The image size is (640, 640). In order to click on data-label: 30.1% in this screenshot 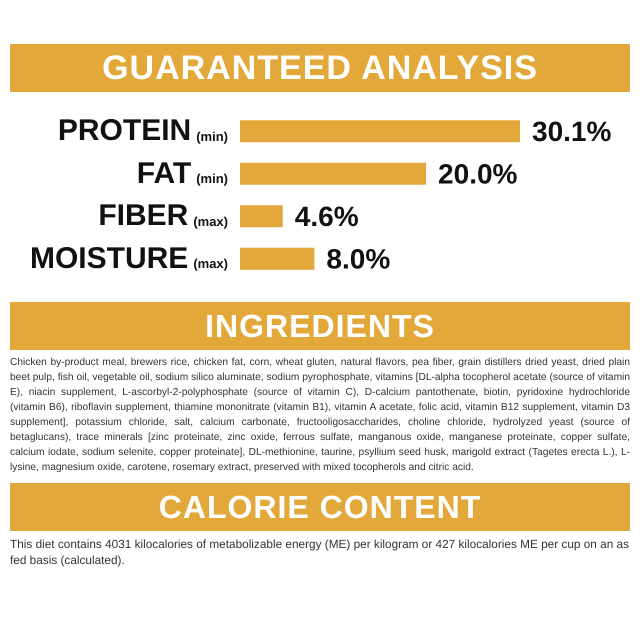, I will do `click(572, 131)`.